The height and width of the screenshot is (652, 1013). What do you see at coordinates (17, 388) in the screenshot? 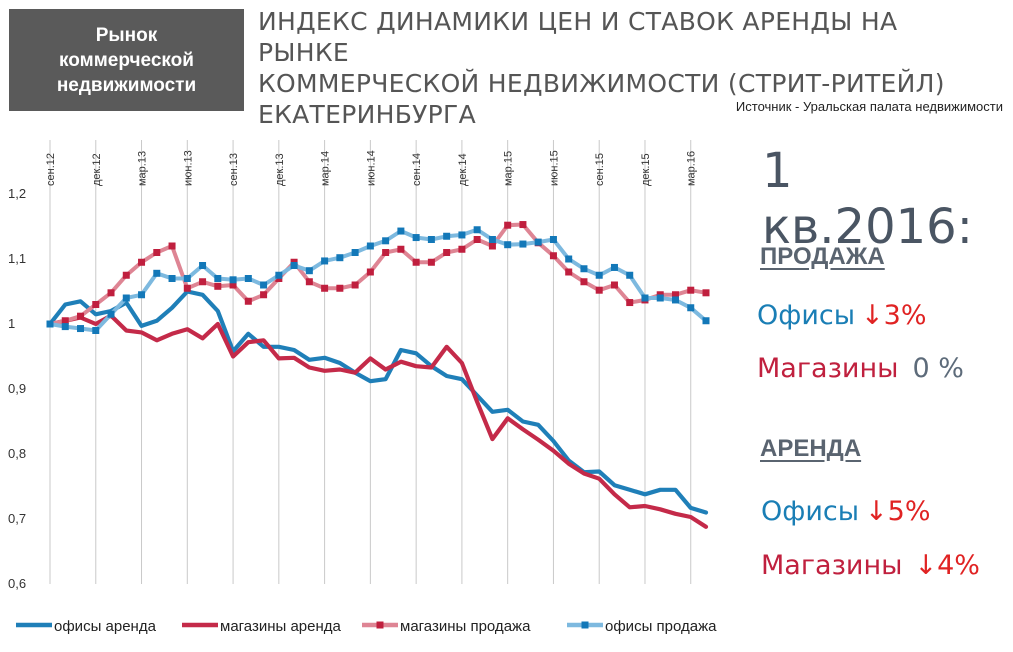
I see `y-tick-label: 0,9` at bounding box center [17, 388].